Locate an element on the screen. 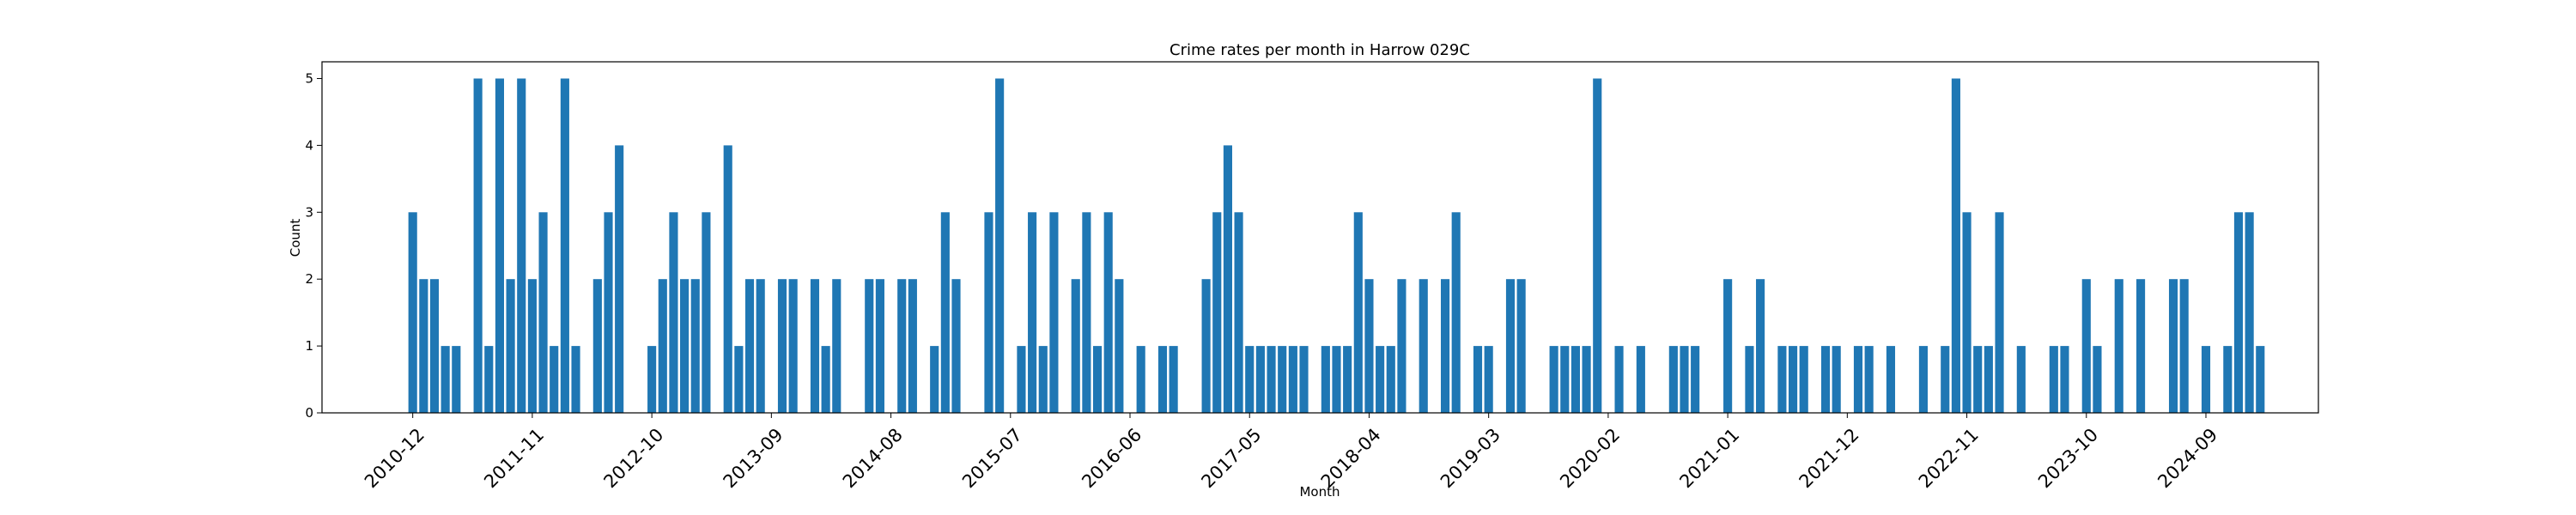 The image size is (2576, 515). y-axis-label: Count is located at coordinates (295, 238).